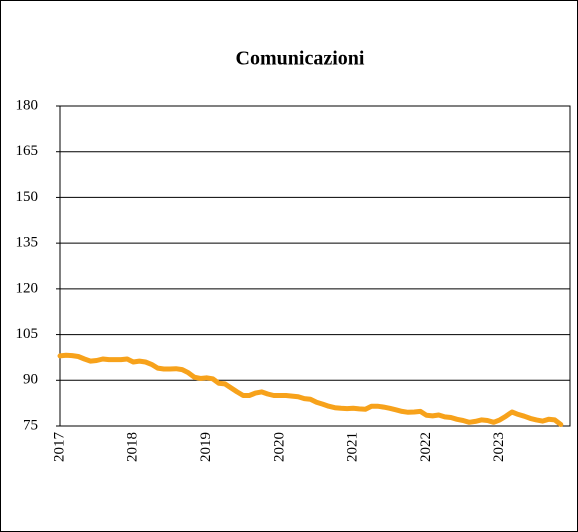  Describe the element at coordinates (206, 447) in the screenshot. I see `x-tick-label: 2019` at that location.